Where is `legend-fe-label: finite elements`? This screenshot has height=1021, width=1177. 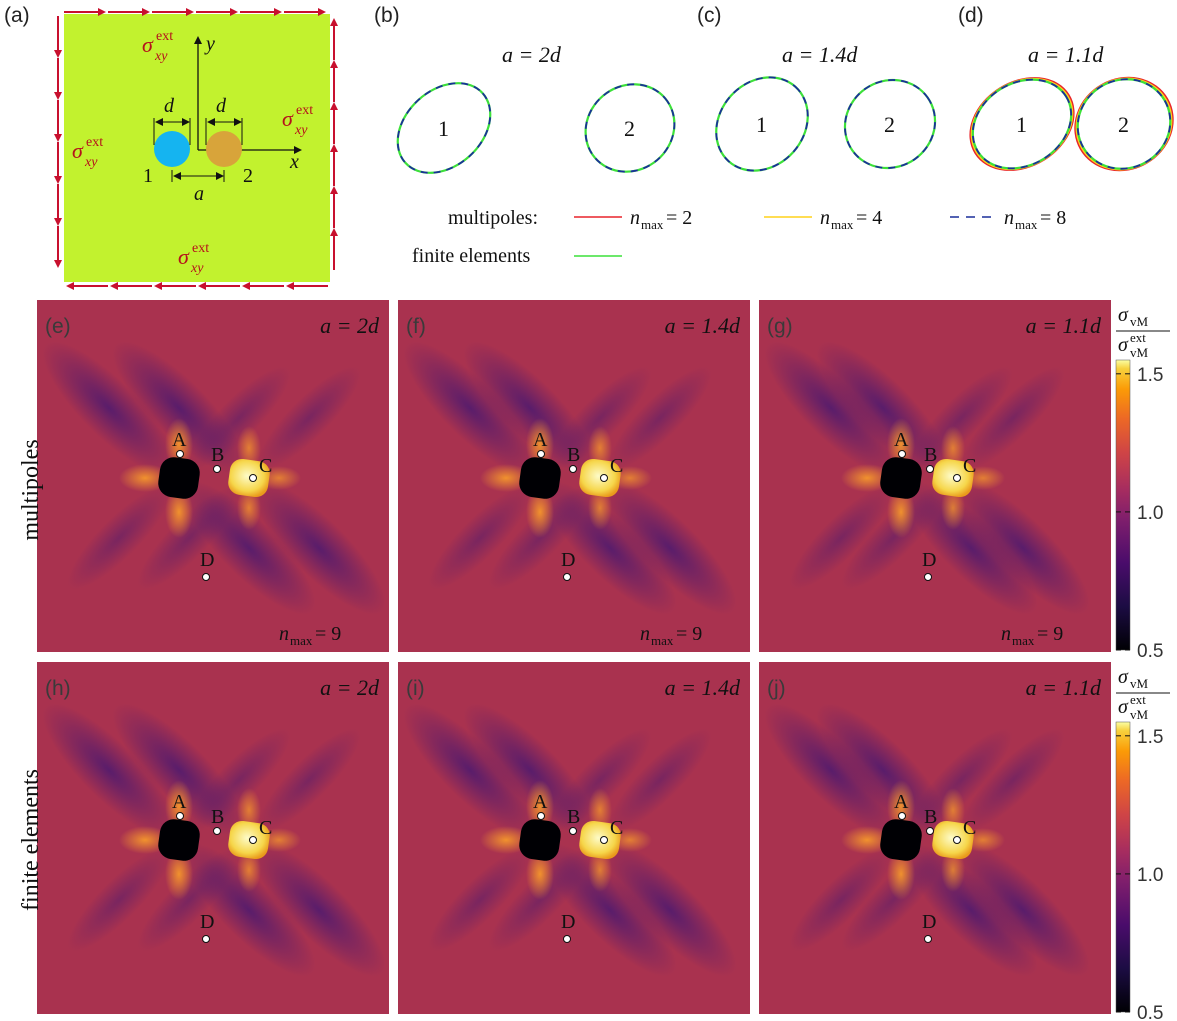
legend-fe-label: finite elements is located at coordinates (471, 256).